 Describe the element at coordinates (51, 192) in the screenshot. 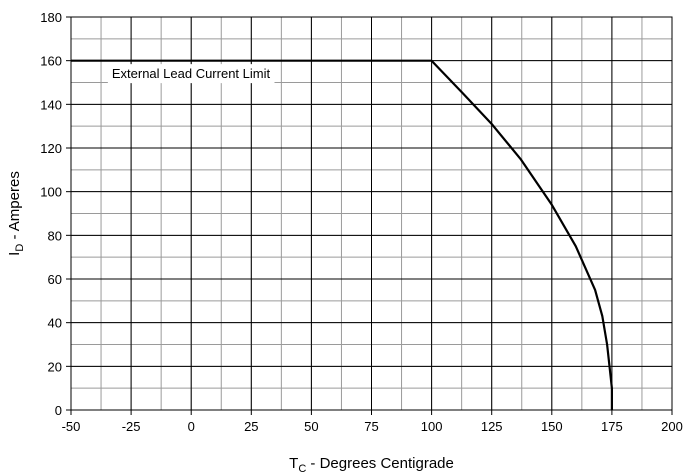

I see `y-tick-label: 100` at that location.